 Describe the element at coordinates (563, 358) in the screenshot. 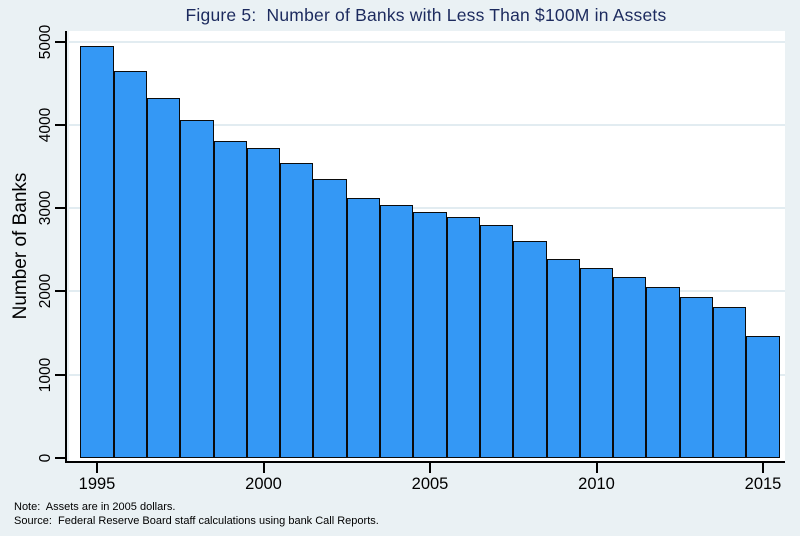

I see `bar-2009` at that location.